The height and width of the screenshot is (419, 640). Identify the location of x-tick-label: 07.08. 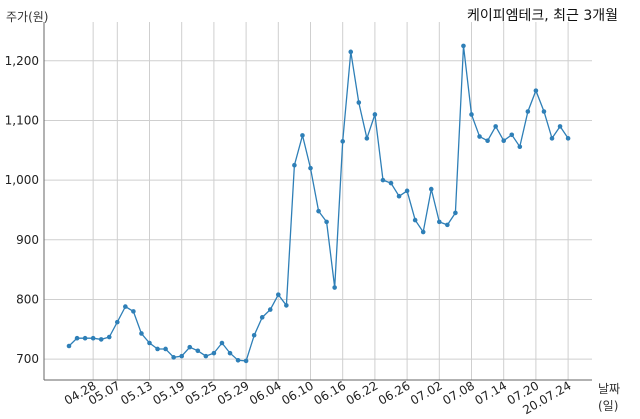
(458, 392).